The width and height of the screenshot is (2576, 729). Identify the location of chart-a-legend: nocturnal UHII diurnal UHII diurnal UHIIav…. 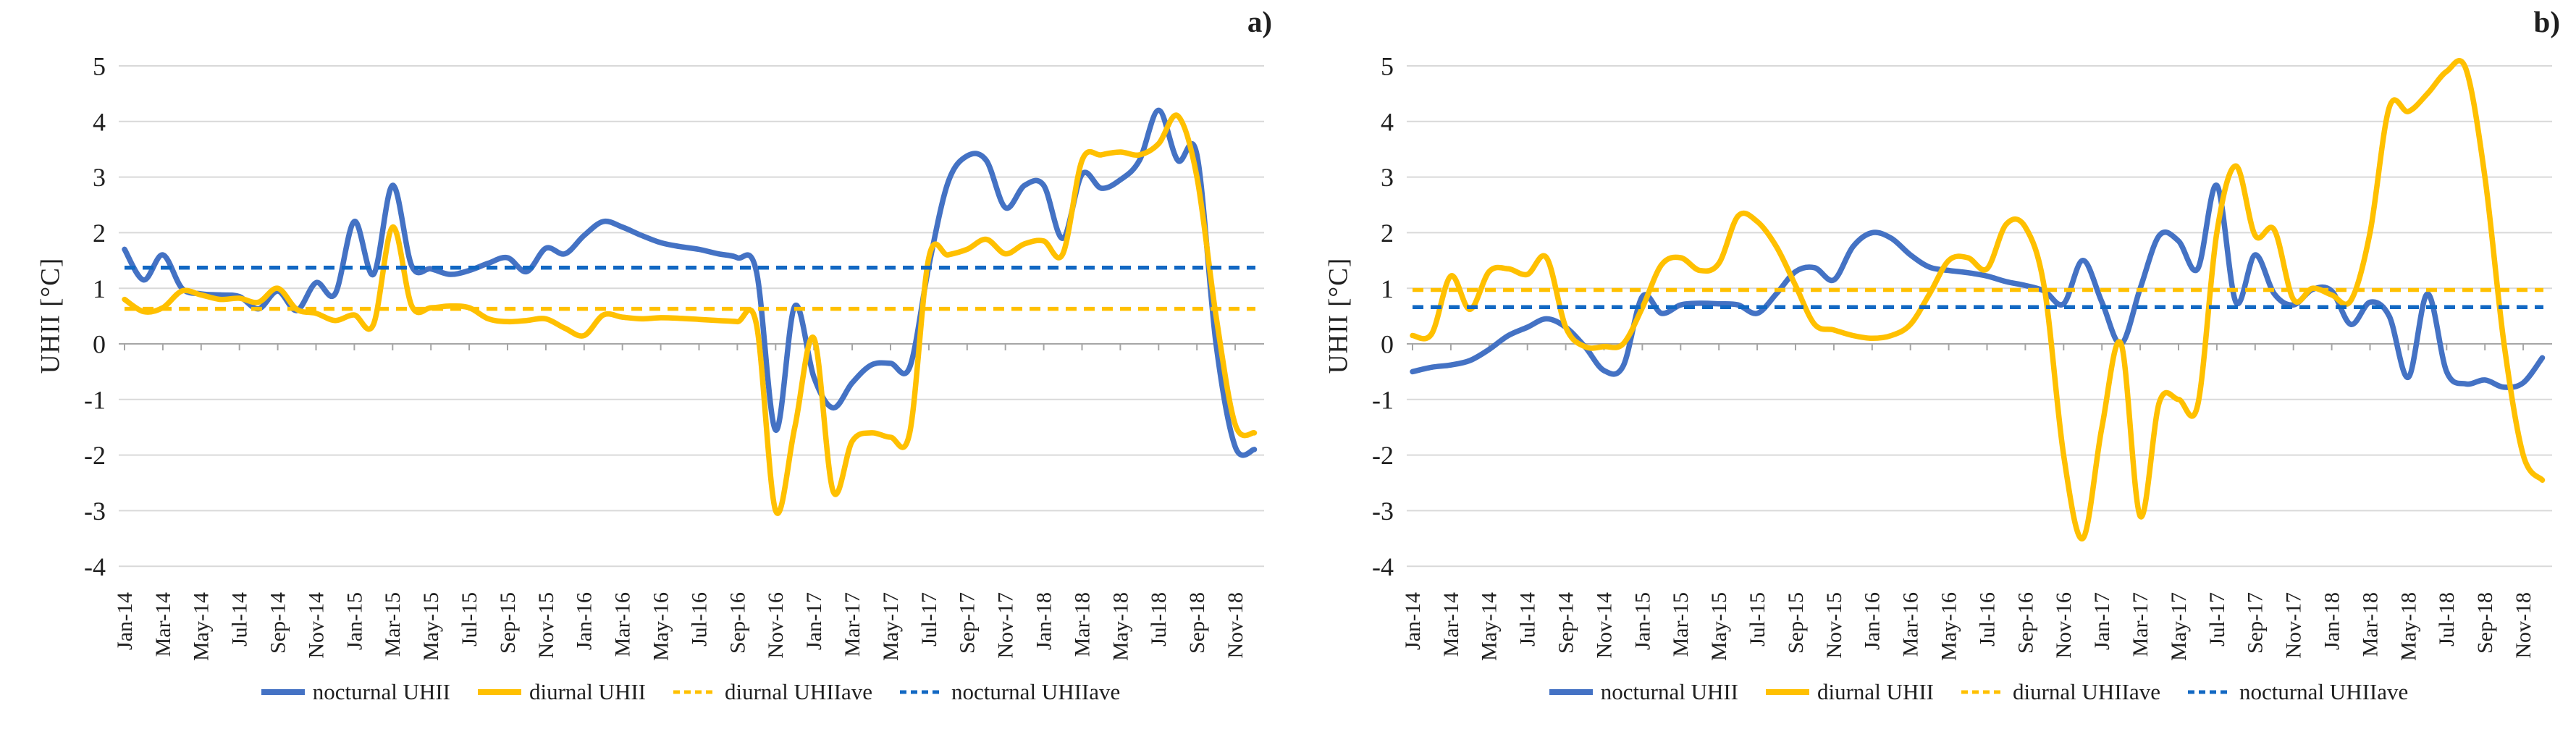
(690, 692).